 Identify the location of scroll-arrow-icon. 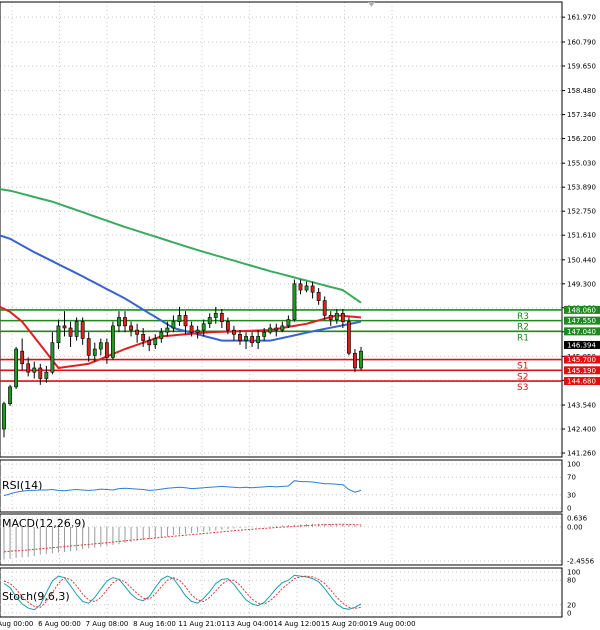
(371, 4).